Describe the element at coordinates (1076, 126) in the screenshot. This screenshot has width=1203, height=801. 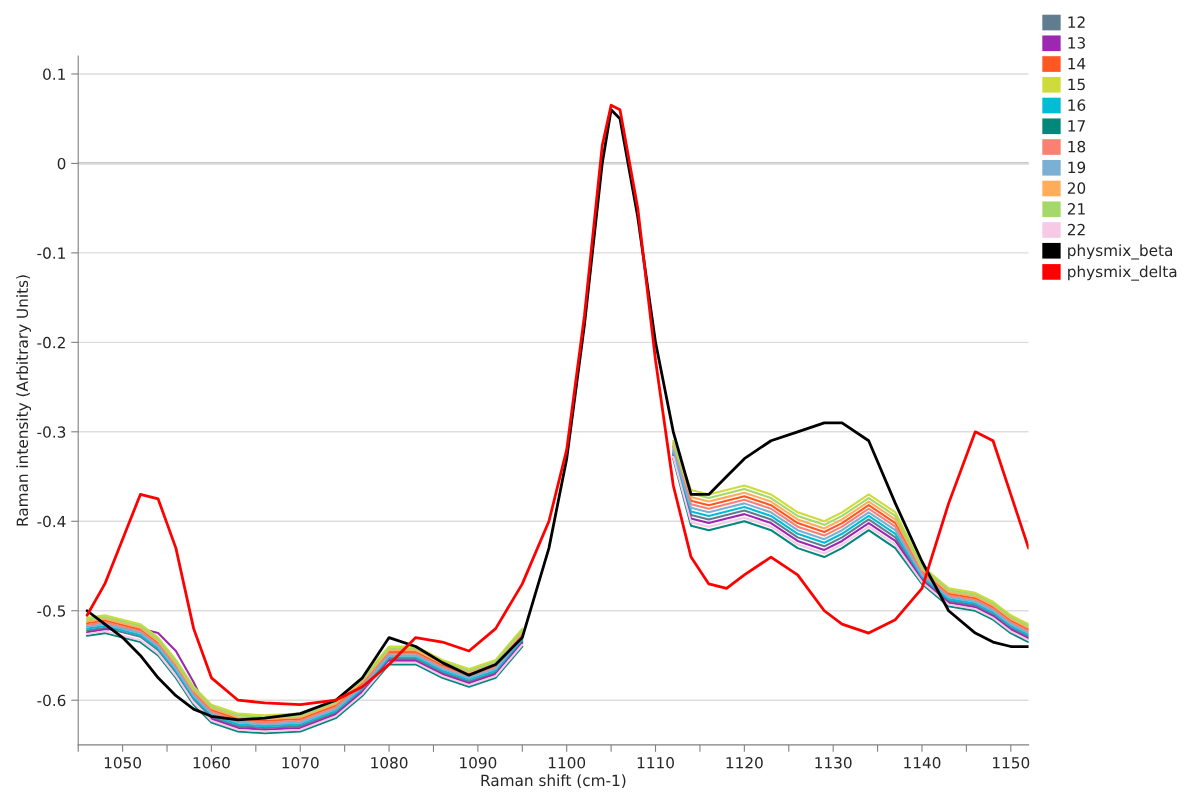
I see `legend-label: 17` at that location.